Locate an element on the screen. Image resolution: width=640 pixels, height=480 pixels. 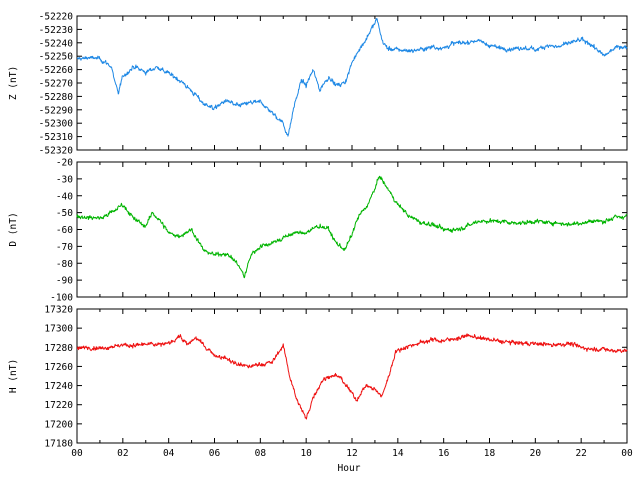
y-tick-label-h: 17200 is located at coordinates (58, 424).